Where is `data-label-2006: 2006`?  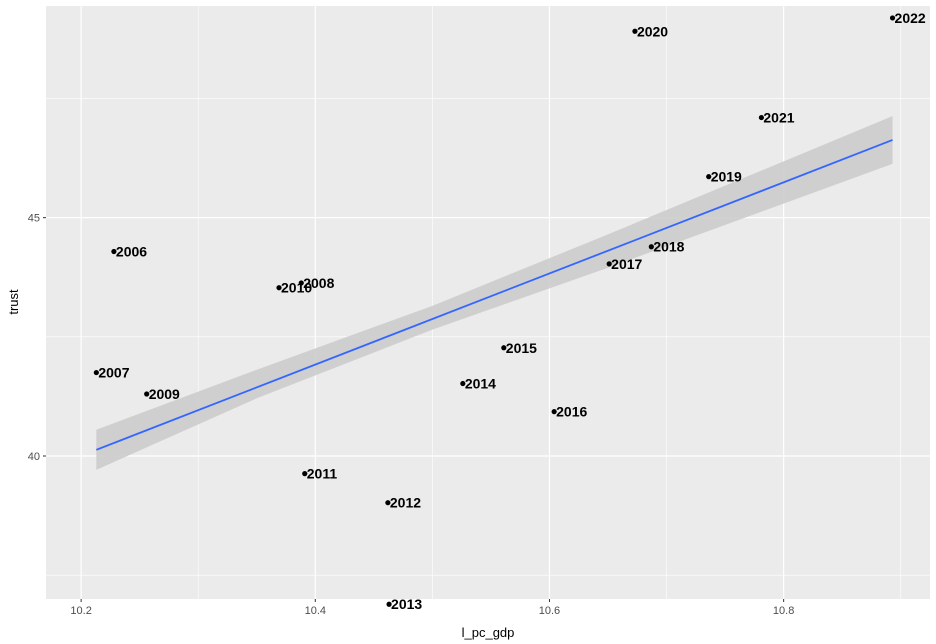
data-label-2006: 2006 is located at coordinates (131, 251).